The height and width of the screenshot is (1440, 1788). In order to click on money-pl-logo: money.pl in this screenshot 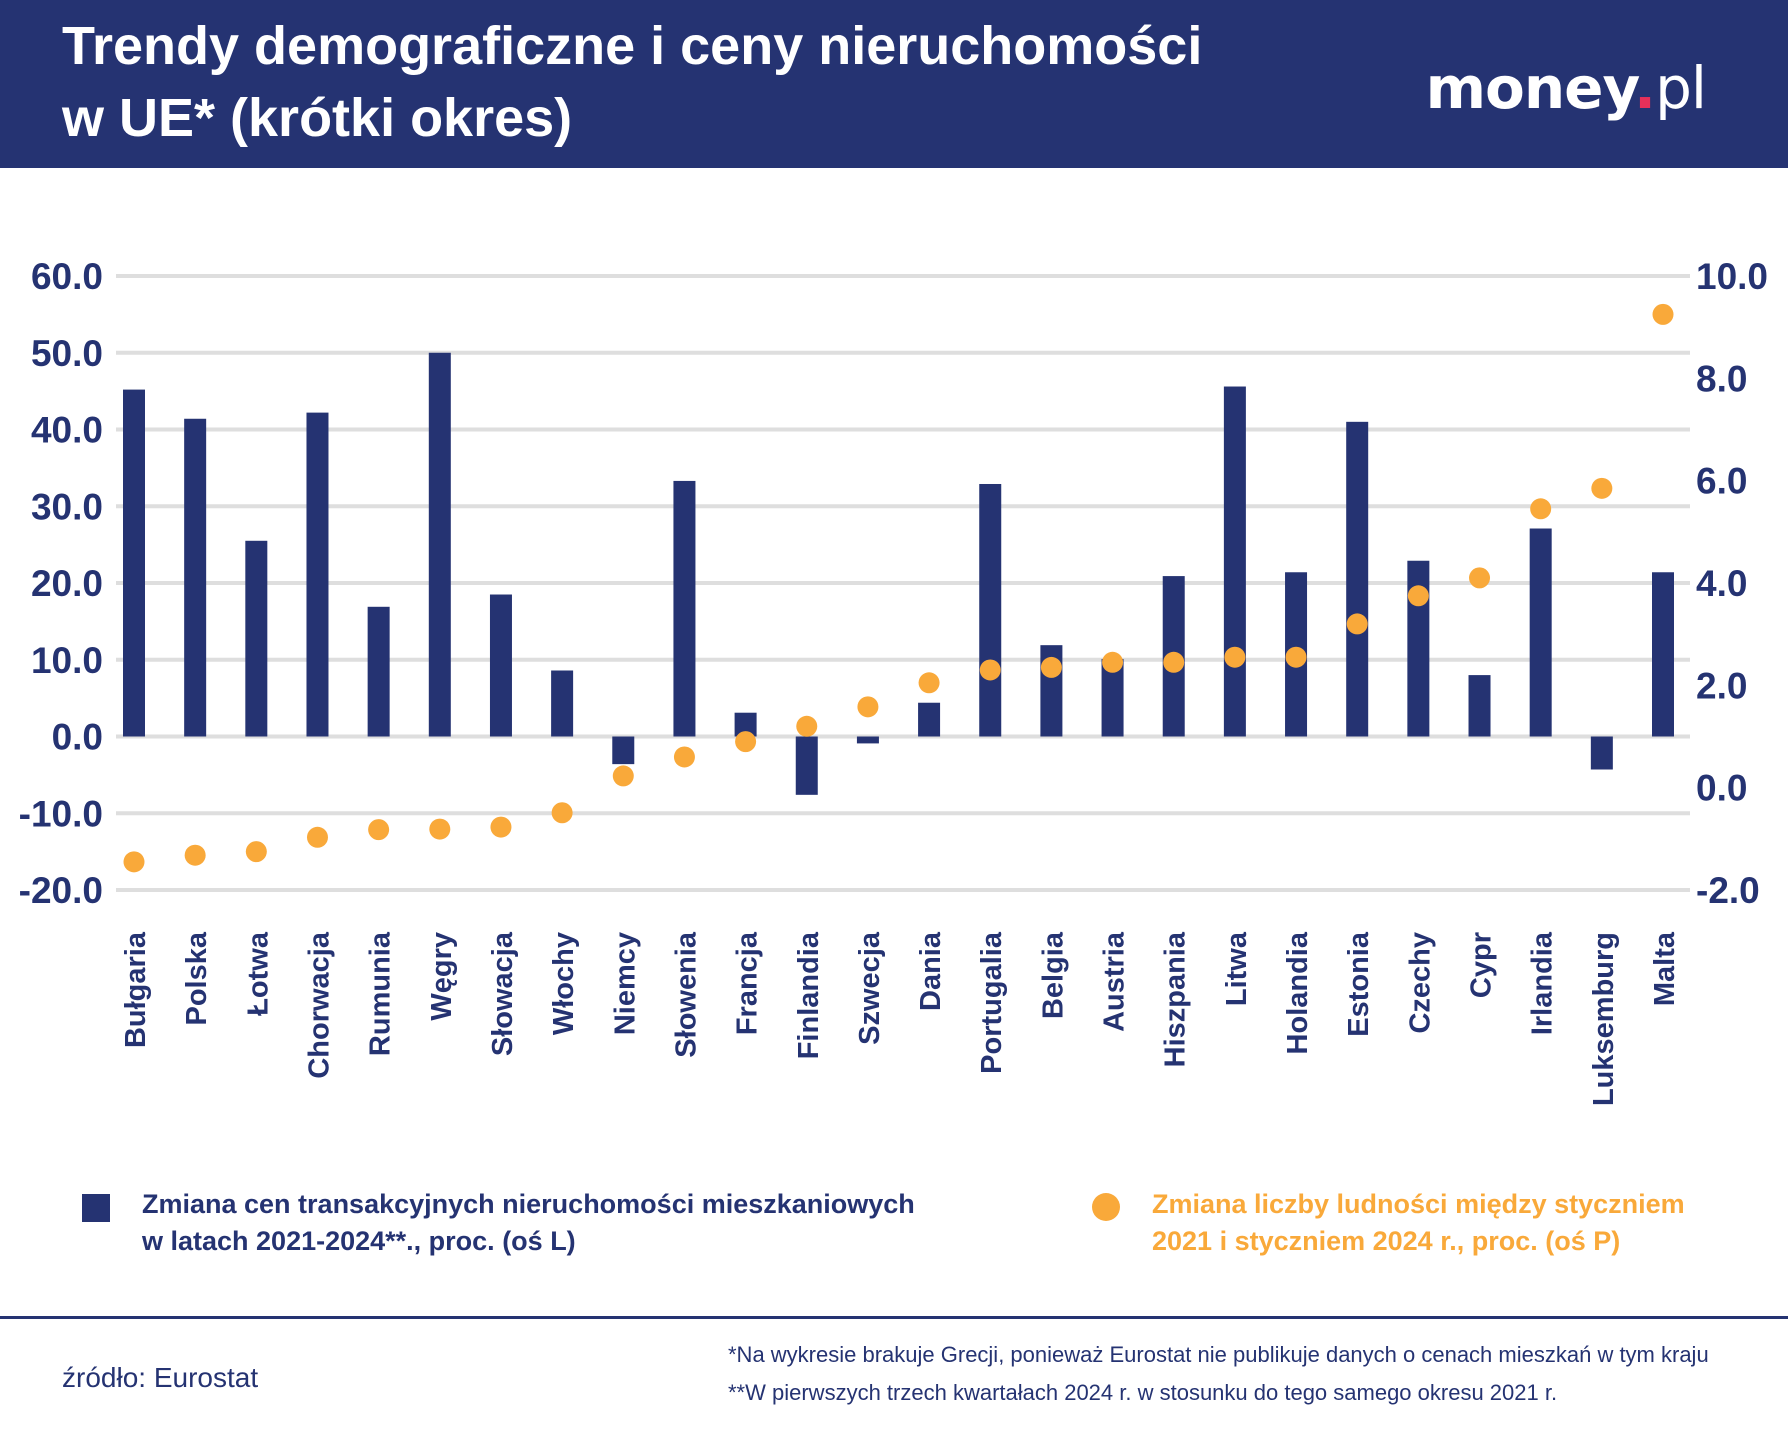, I will do `click(1566, 88)`.